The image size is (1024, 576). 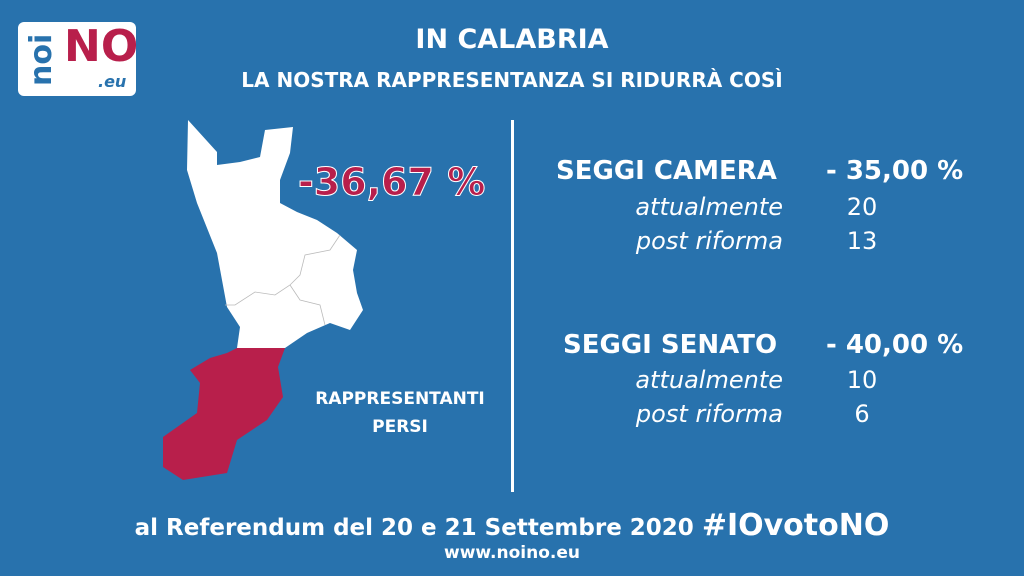 What do you see at coordinates (512, 553) in the screenshot?
I see `footer-url: www.noino.eu` at bounding box center [512, 553].